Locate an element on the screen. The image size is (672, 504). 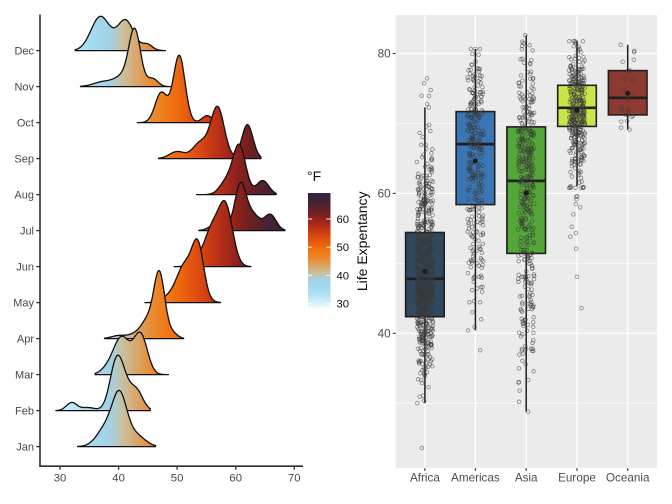
svg-text: Aug is located at coordinates (24, 195).